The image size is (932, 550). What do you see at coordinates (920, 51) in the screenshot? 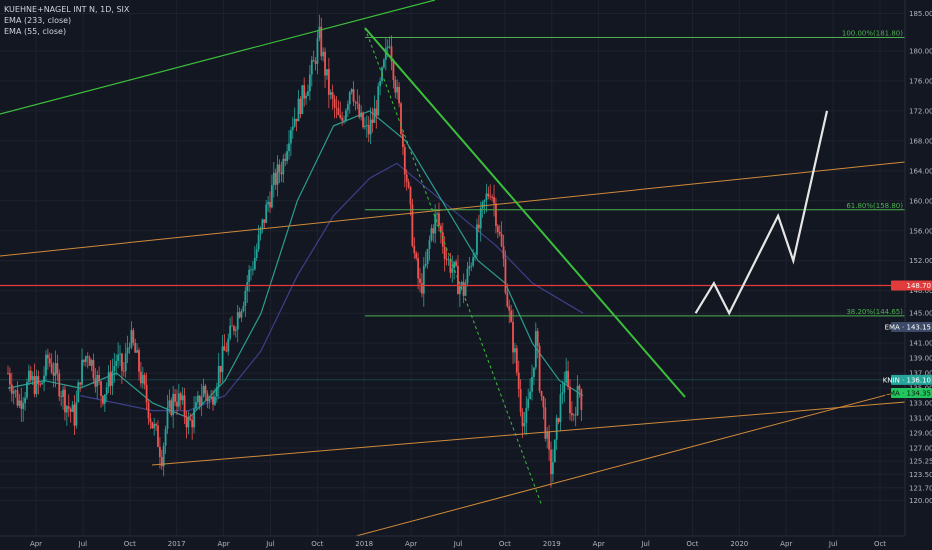
I see `y-tick-label: 180.00` at bounding box center [920, 51].